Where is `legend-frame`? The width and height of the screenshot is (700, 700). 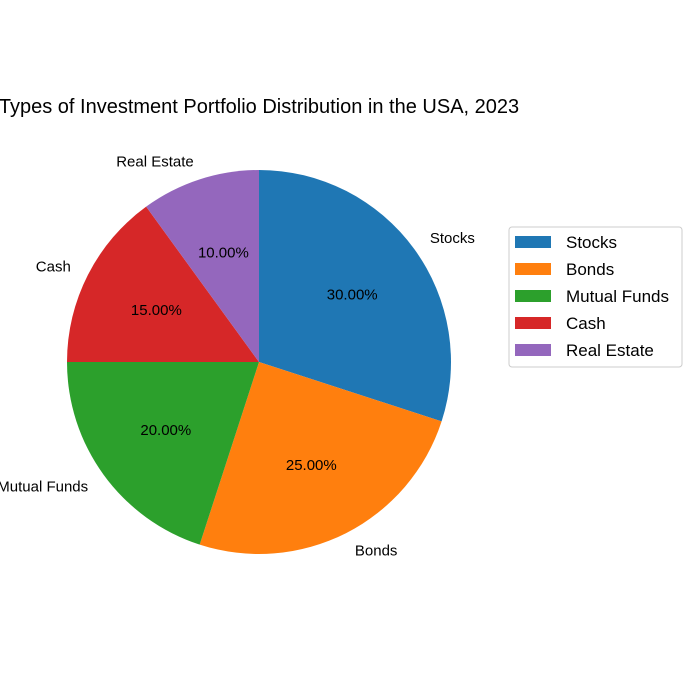 legend-frame is located at coordinates (595, 297).